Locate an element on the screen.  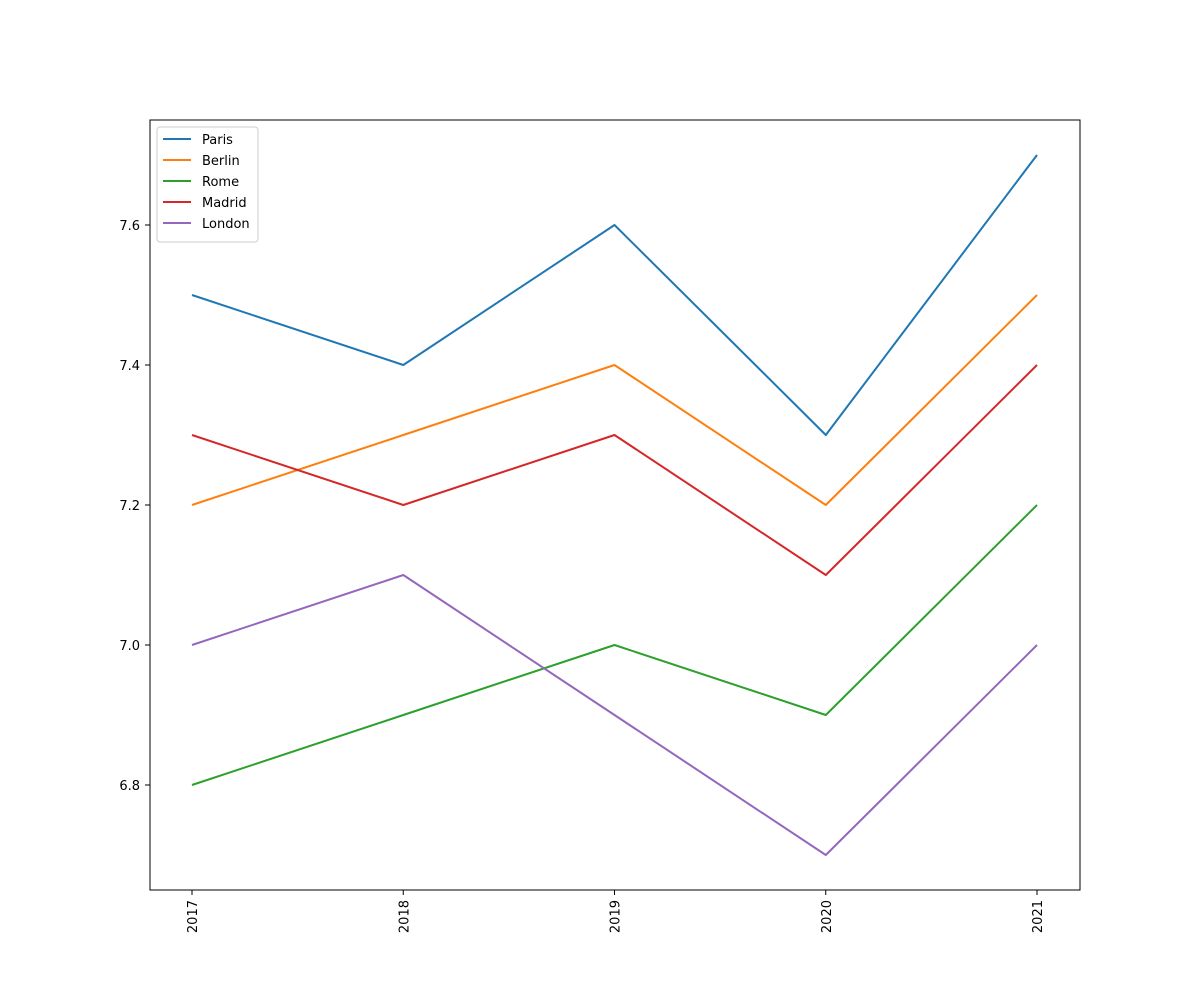
legend-box is located at coordinates (207, 184).